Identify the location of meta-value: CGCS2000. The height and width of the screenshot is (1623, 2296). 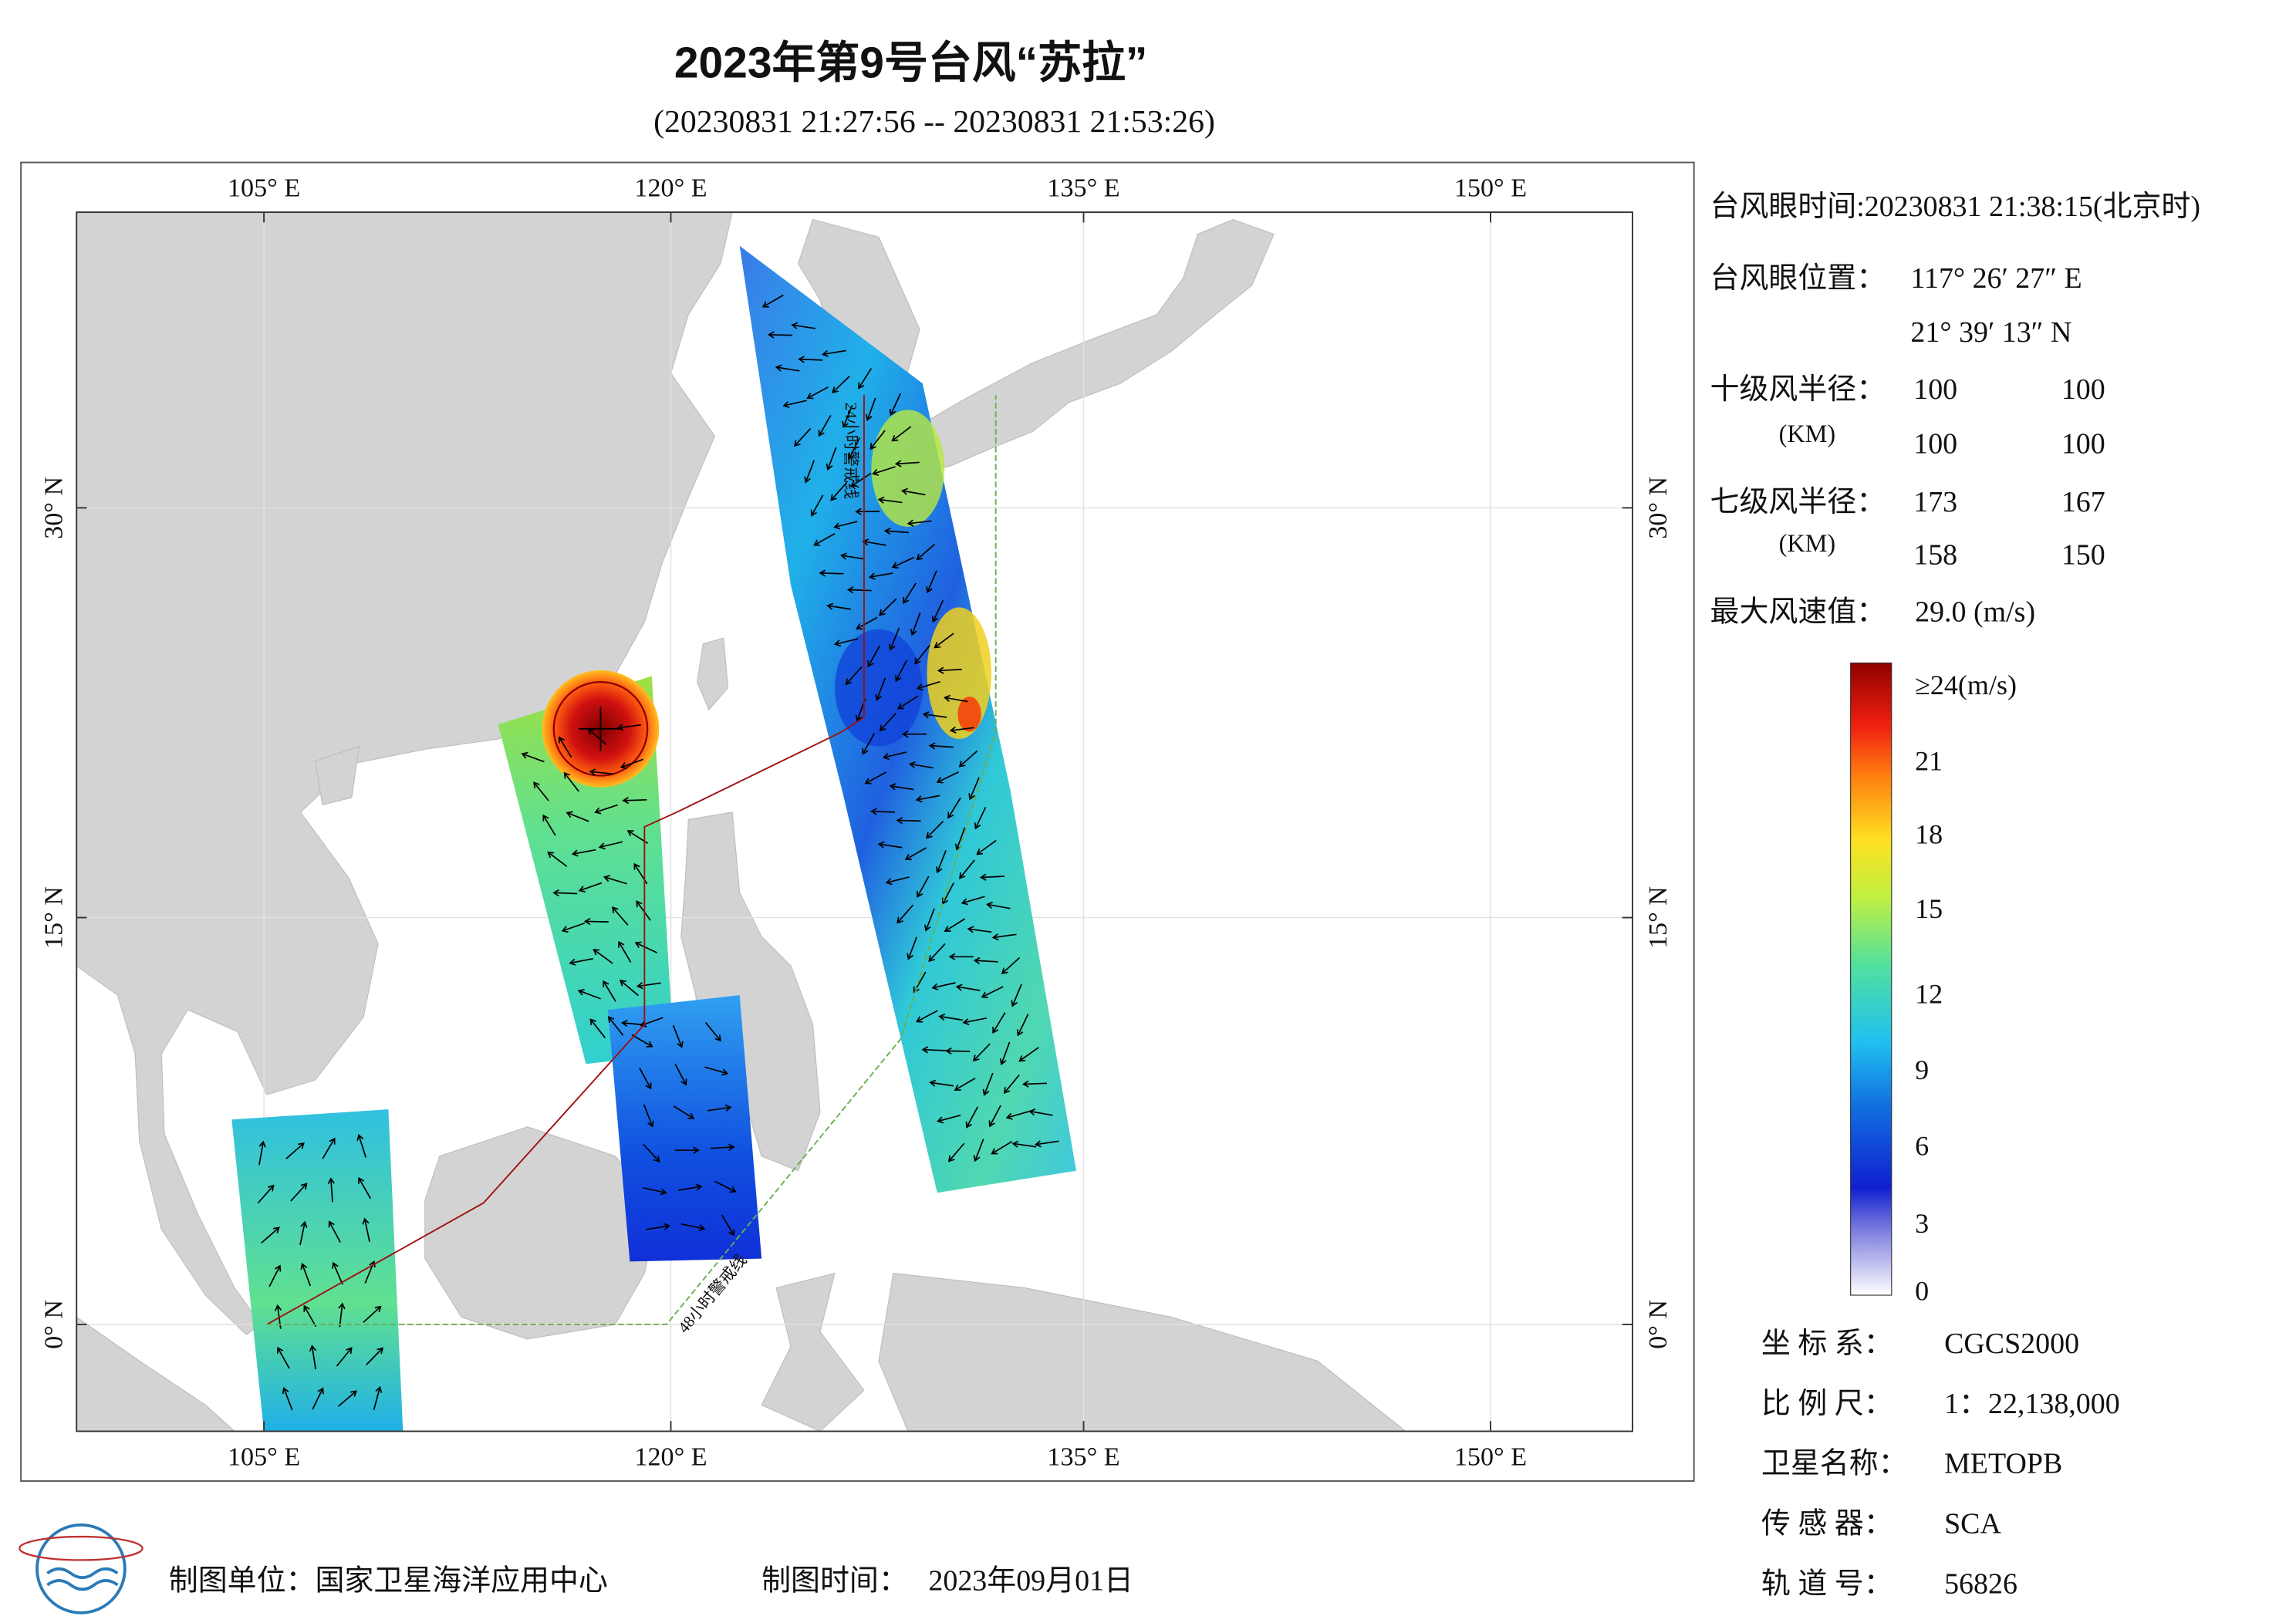
(2011, 1344).